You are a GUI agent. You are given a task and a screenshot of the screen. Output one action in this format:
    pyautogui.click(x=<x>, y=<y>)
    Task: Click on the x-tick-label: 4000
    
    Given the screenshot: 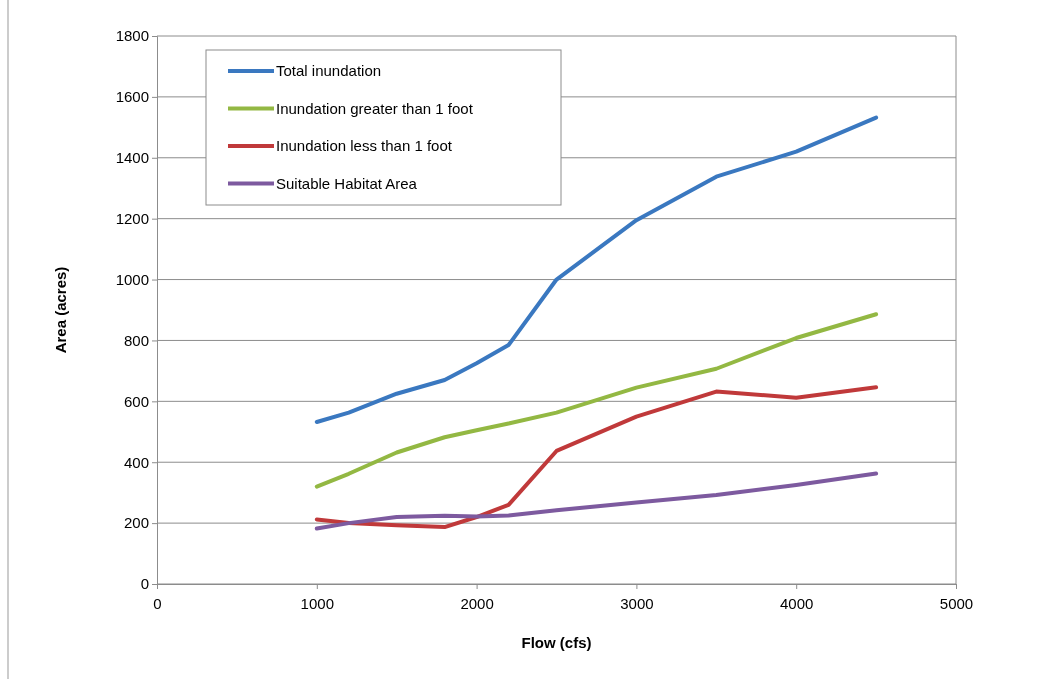 What is the action you would take?
    pyautogui.click(x=797, y=603)
    